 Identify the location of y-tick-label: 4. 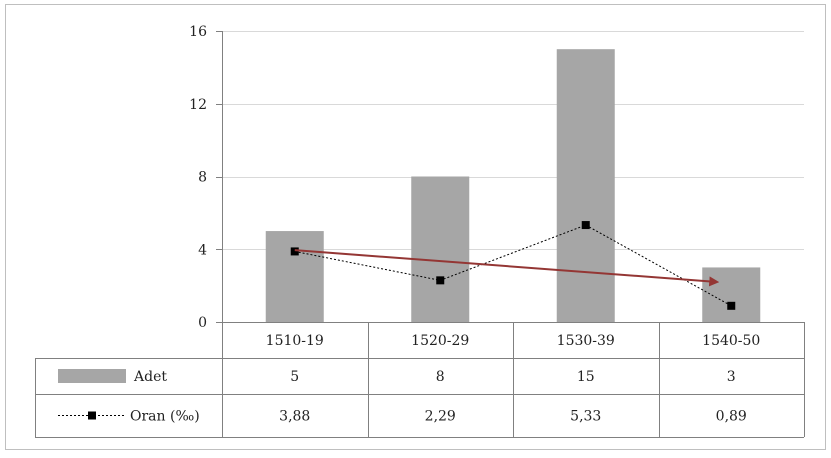
(202, 250).